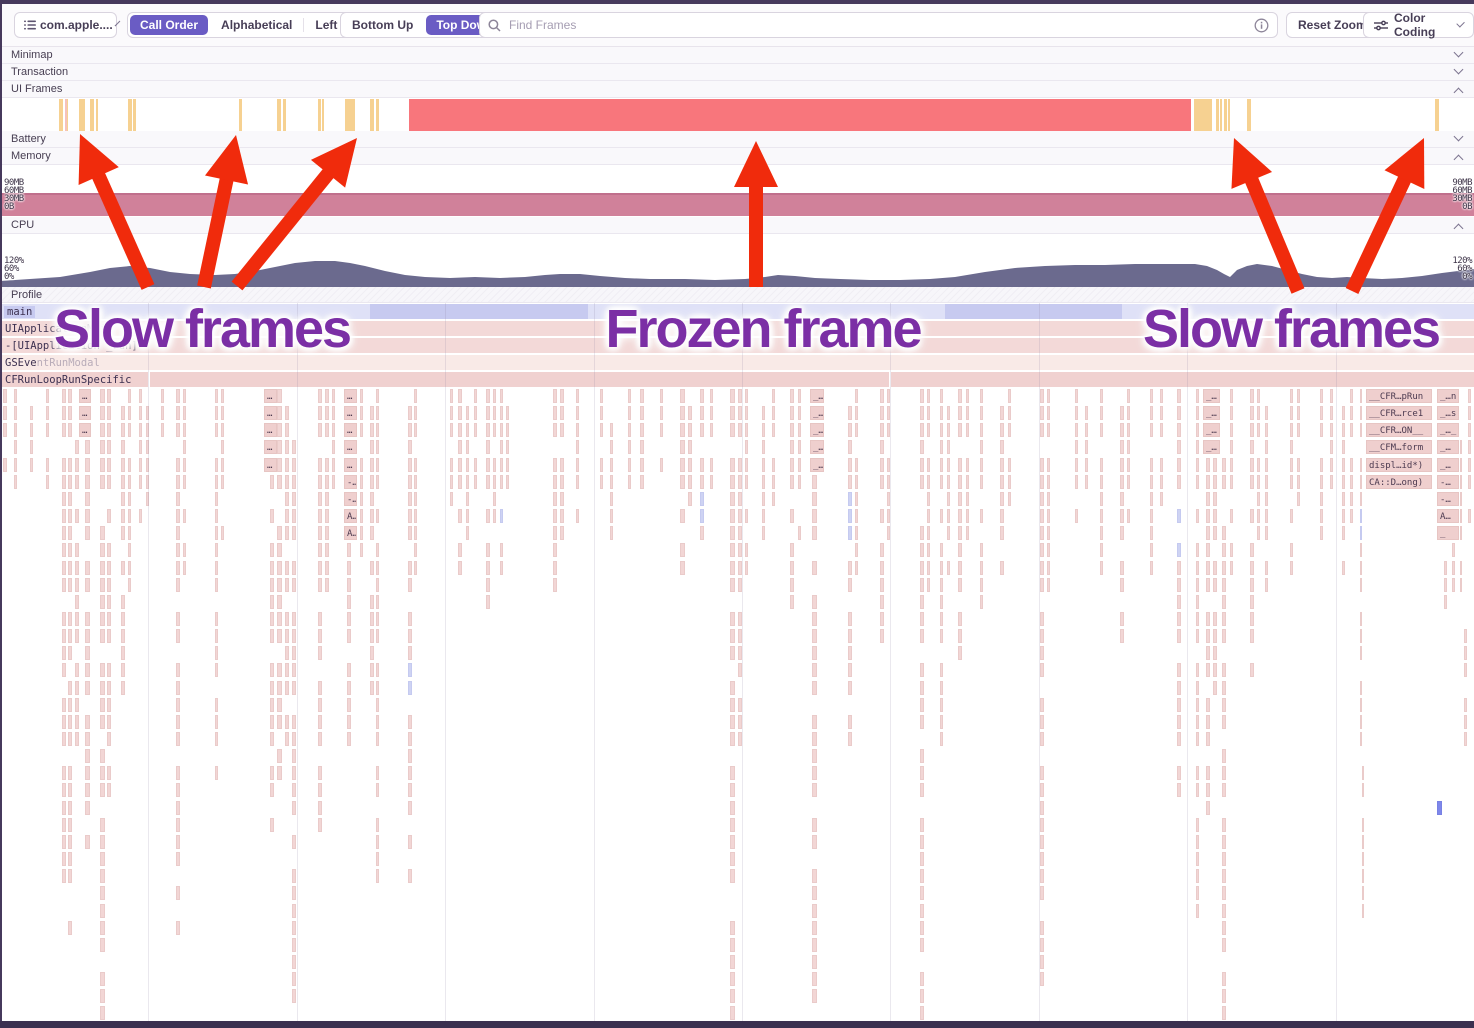 The width and height of the screenshot is (1474, 1028). What do you see at coordinates (1458, 228) in the screenshot?
I see `chevron-up-icon` at bounding box center [1458, 228].